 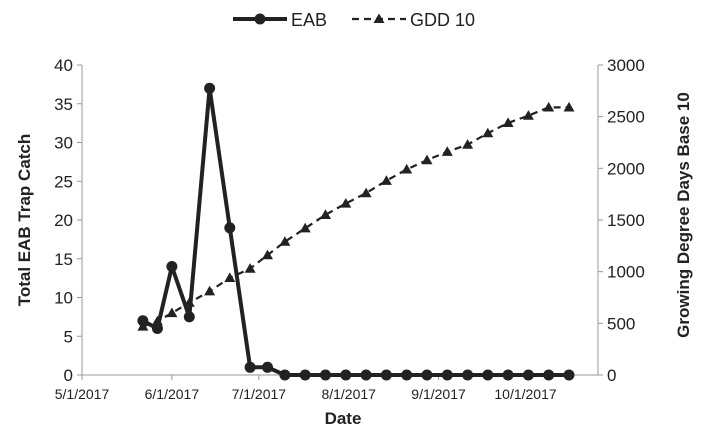 I want to click on y-tick-label: 5, so click(x=68, y=336).